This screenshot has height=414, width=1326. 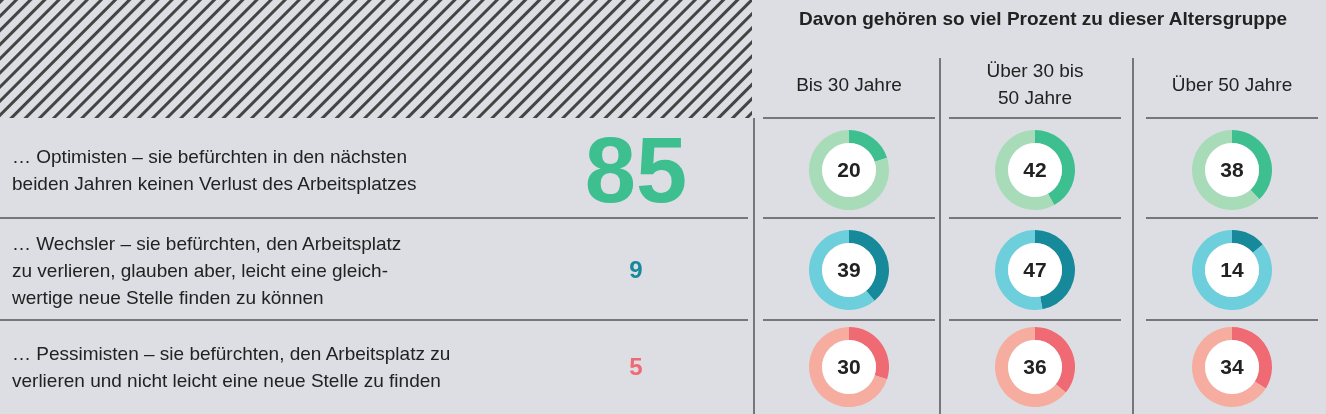 I want to click on data-label: 34, so click(x=1232, y=367).